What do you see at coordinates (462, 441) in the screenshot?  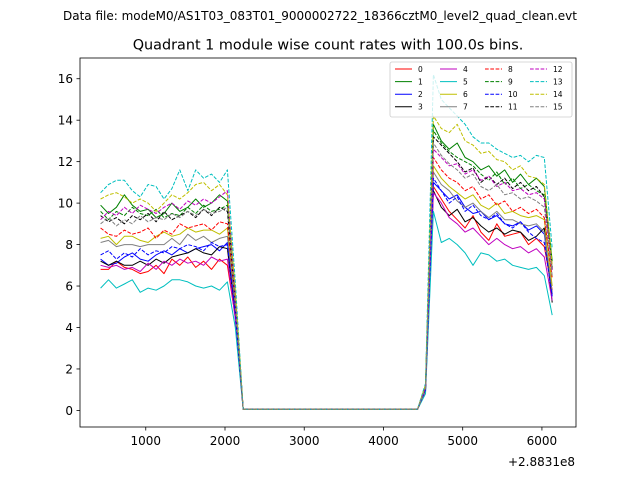 I see `x-tick-label: 5000` at bounding box center [462, 441].